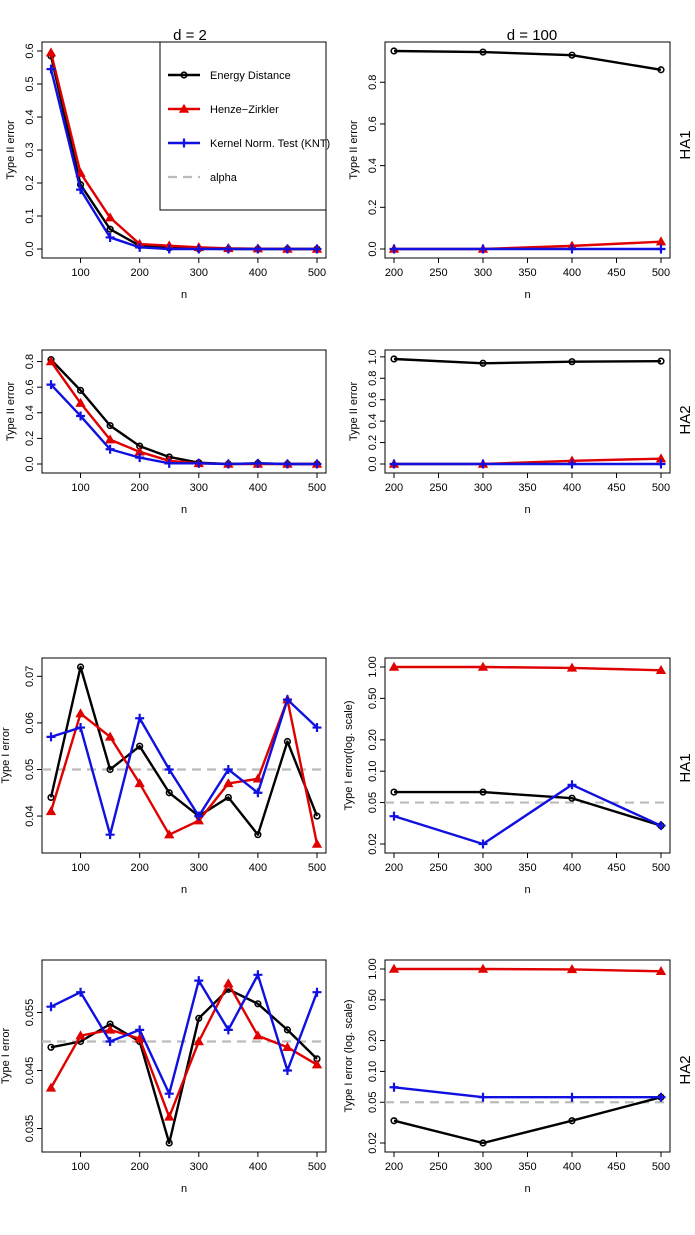  What do you see at coordinates (373, 1071) in the screenshot?
I see `y-tick-label: 0.10` at bounding box center [373, 1071].